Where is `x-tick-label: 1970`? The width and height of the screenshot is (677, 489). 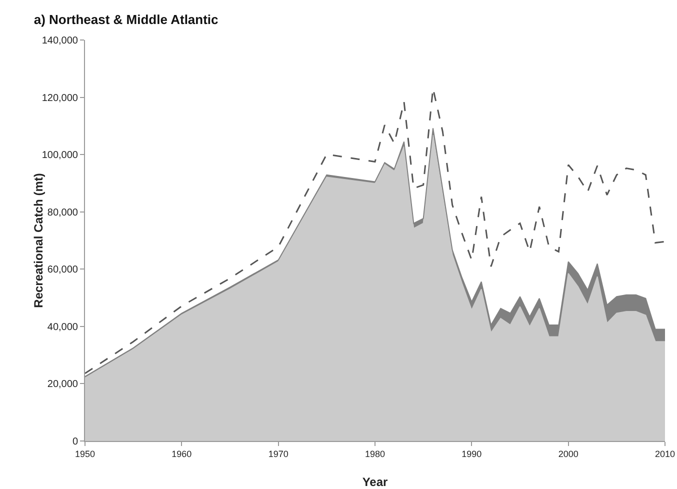 x-tick-label: 1970 is located at coordinates (278, 453).